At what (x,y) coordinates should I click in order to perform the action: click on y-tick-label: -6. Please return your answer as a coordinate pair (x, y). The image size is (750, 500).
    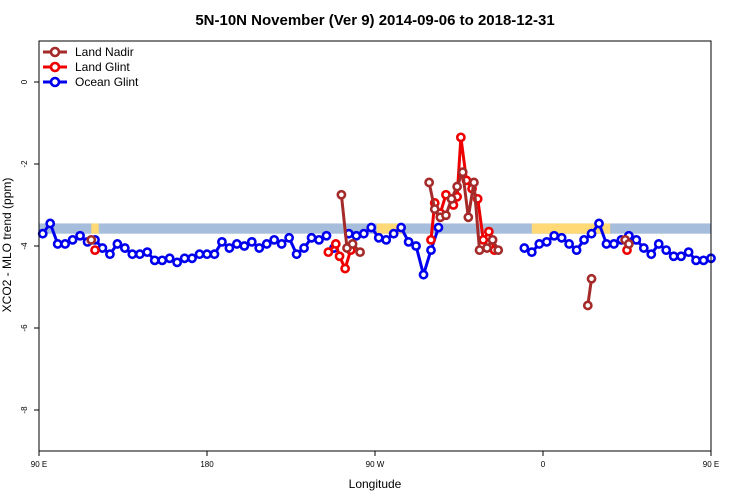
    Looking at the image, I should click on (24, 328).